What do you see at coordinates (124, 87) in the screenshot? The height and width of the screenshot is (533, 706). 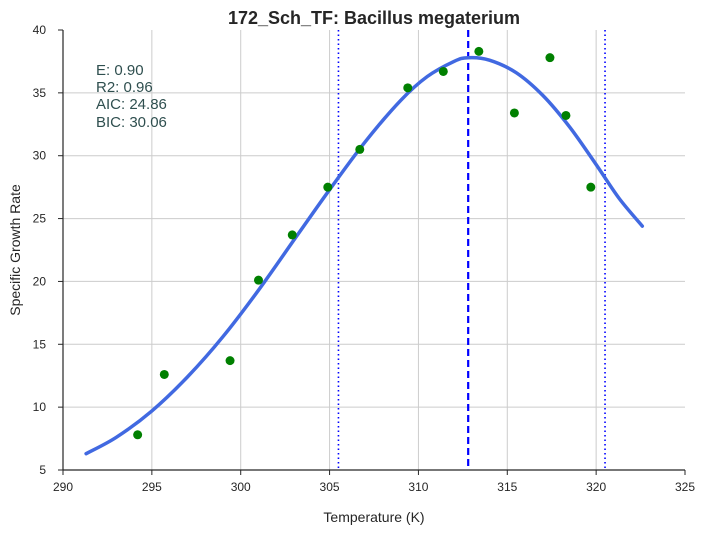 I see `stat-r2: R2: 0.96` at bounding box center [124, 87].